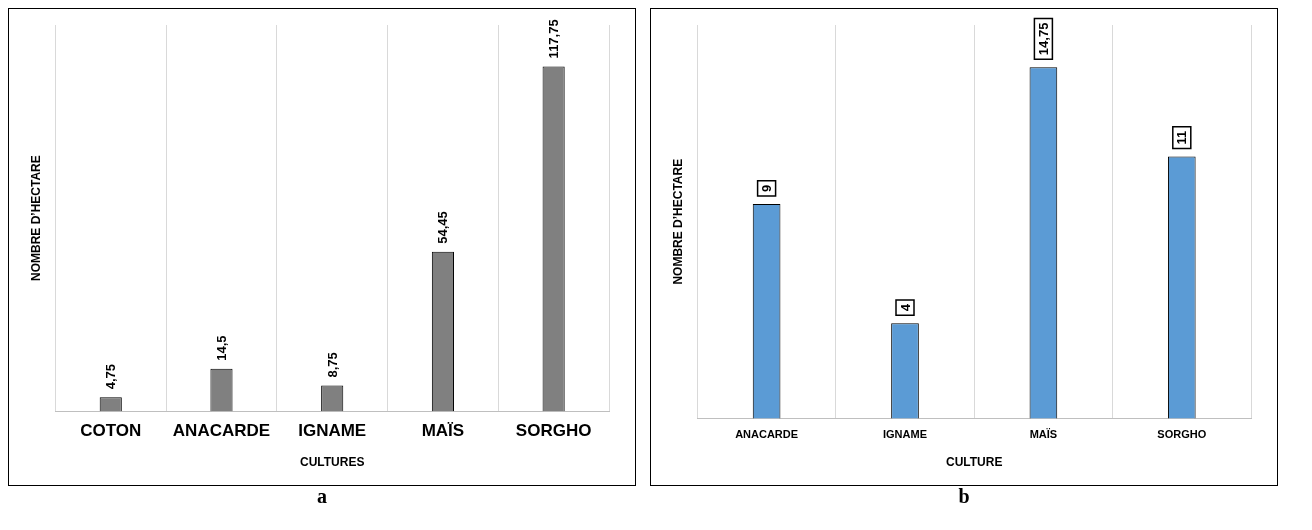  Describe the element at coordinates (767, 188) in the screenshot. I see `data-label: 9` at that location.